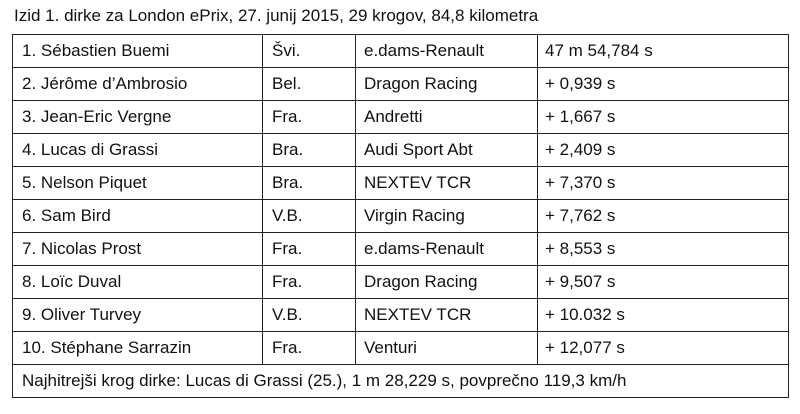  Describe the element at coordinates (137, 117) in the screenshot. I see `driver-cell: 3. Jean-Eric Vergne` at that location.